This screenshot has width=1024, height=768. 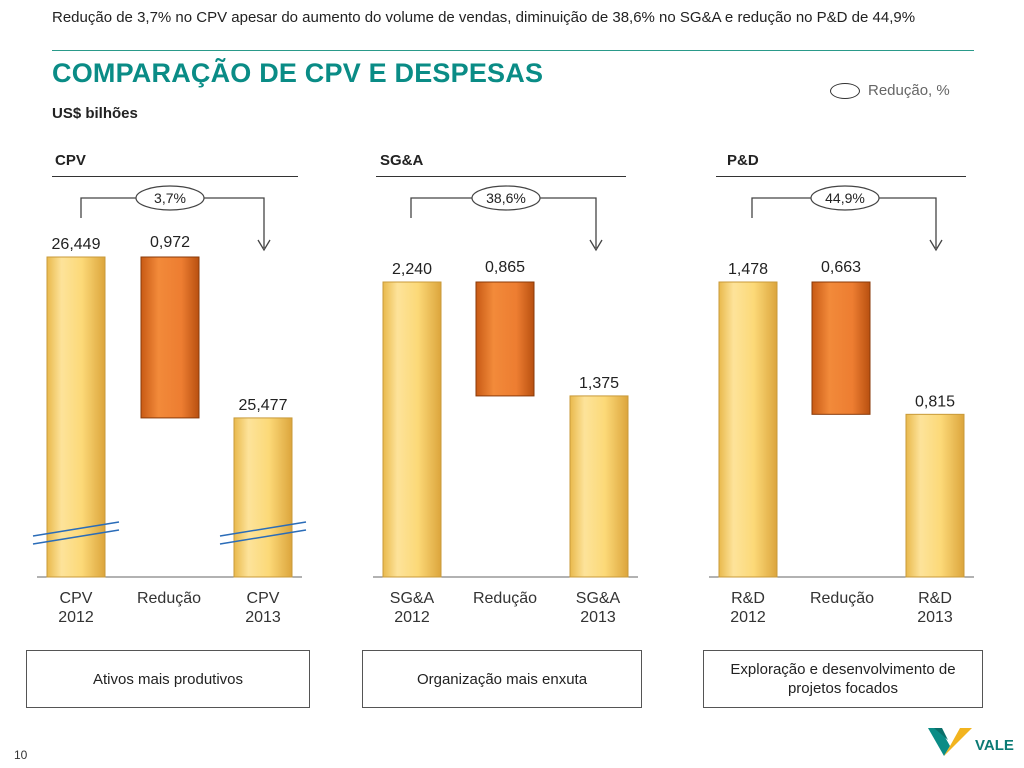 I want to click on panel-rule-sga, so click(x=501, y=176).